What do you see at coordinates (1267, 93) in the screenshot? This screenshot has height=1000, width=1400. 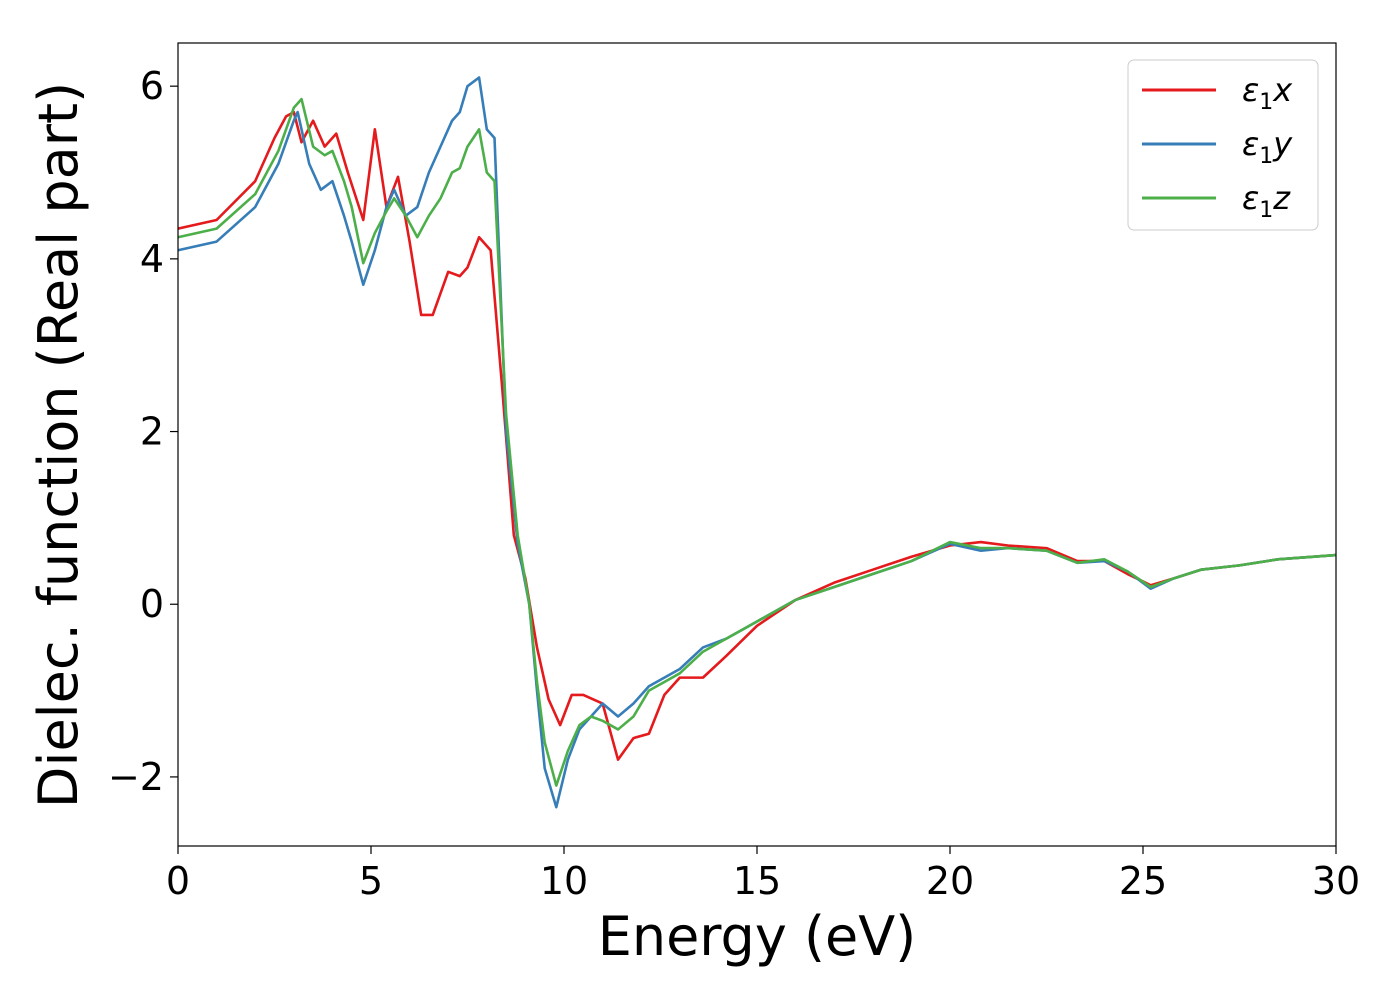 I see `legend-label-x: ε1x` at bounding box center [1267, 93].